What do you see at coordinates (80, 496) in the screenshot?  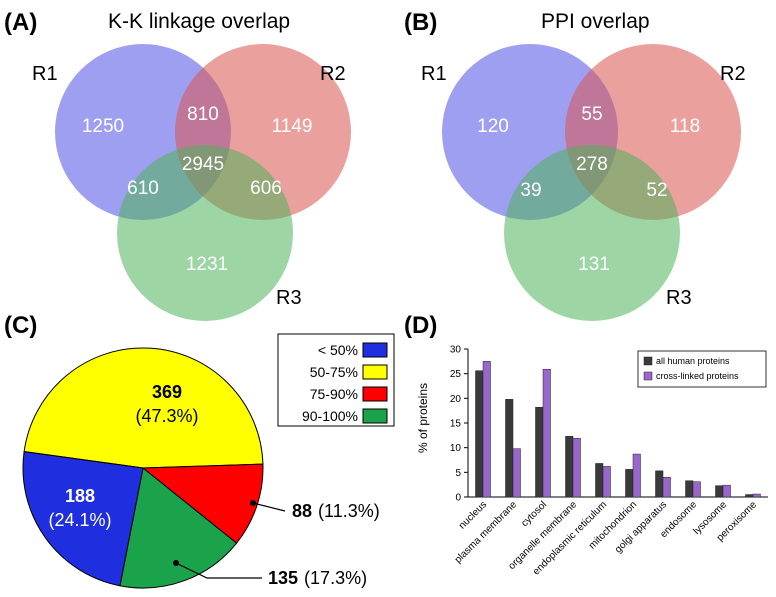 I see `pie-value-label: 188` at bounding box center [80, 496].